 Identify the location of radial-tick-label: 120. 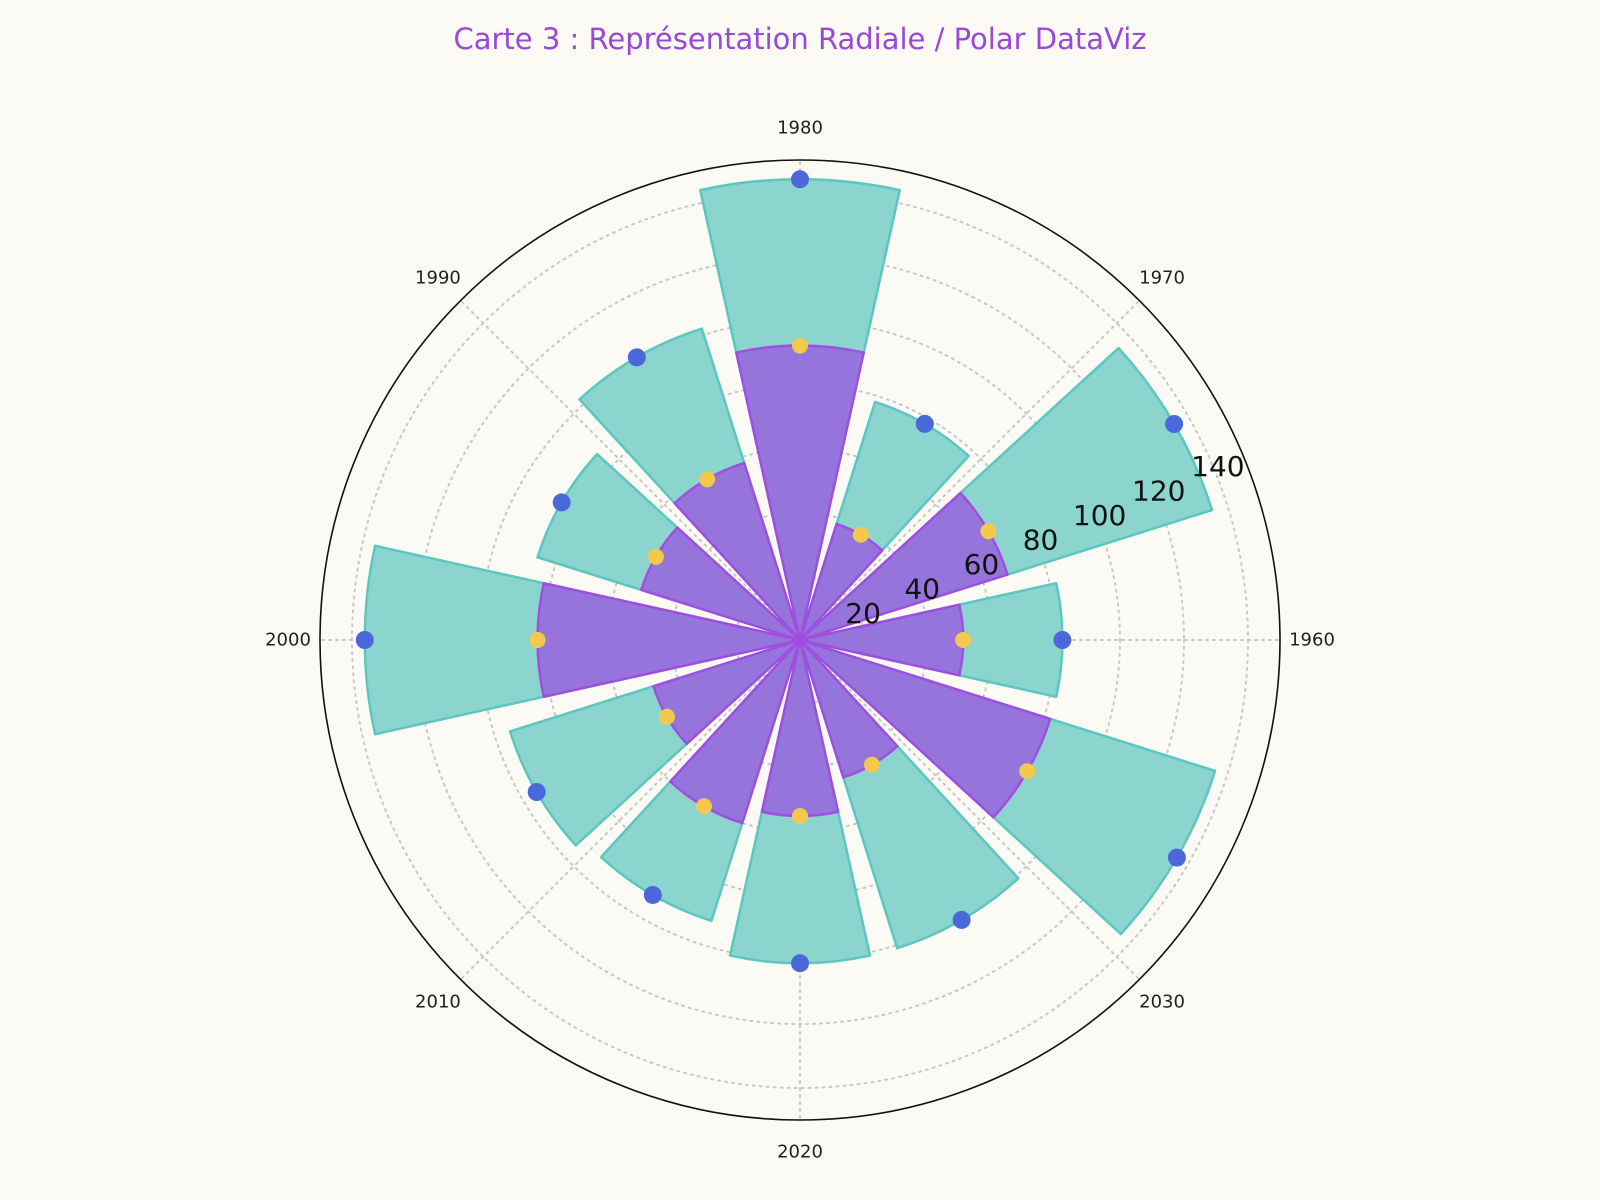
(1158, 491).